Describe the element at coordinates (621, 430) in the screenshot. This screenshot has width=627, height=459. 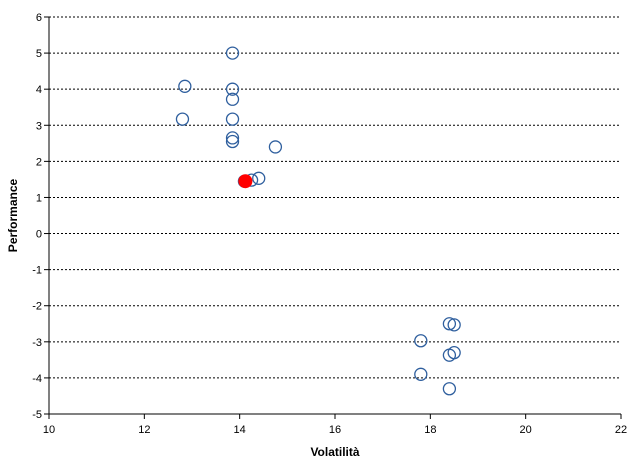
I see `x-tick-label: 22` at that location.